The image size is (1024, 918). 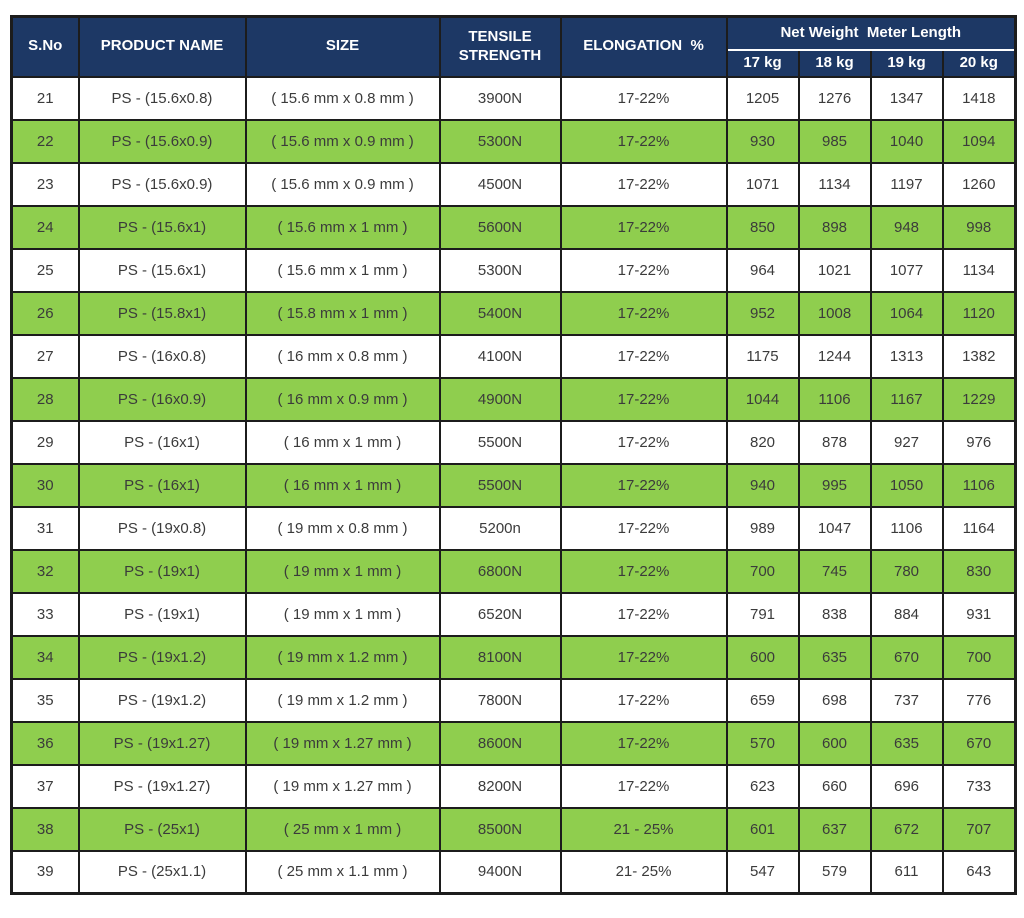 What do you see at coordinates (762, 399) in the screenshot?
I see `cell-meter-length-17kg: 1044` at bounding box center [762, 399].